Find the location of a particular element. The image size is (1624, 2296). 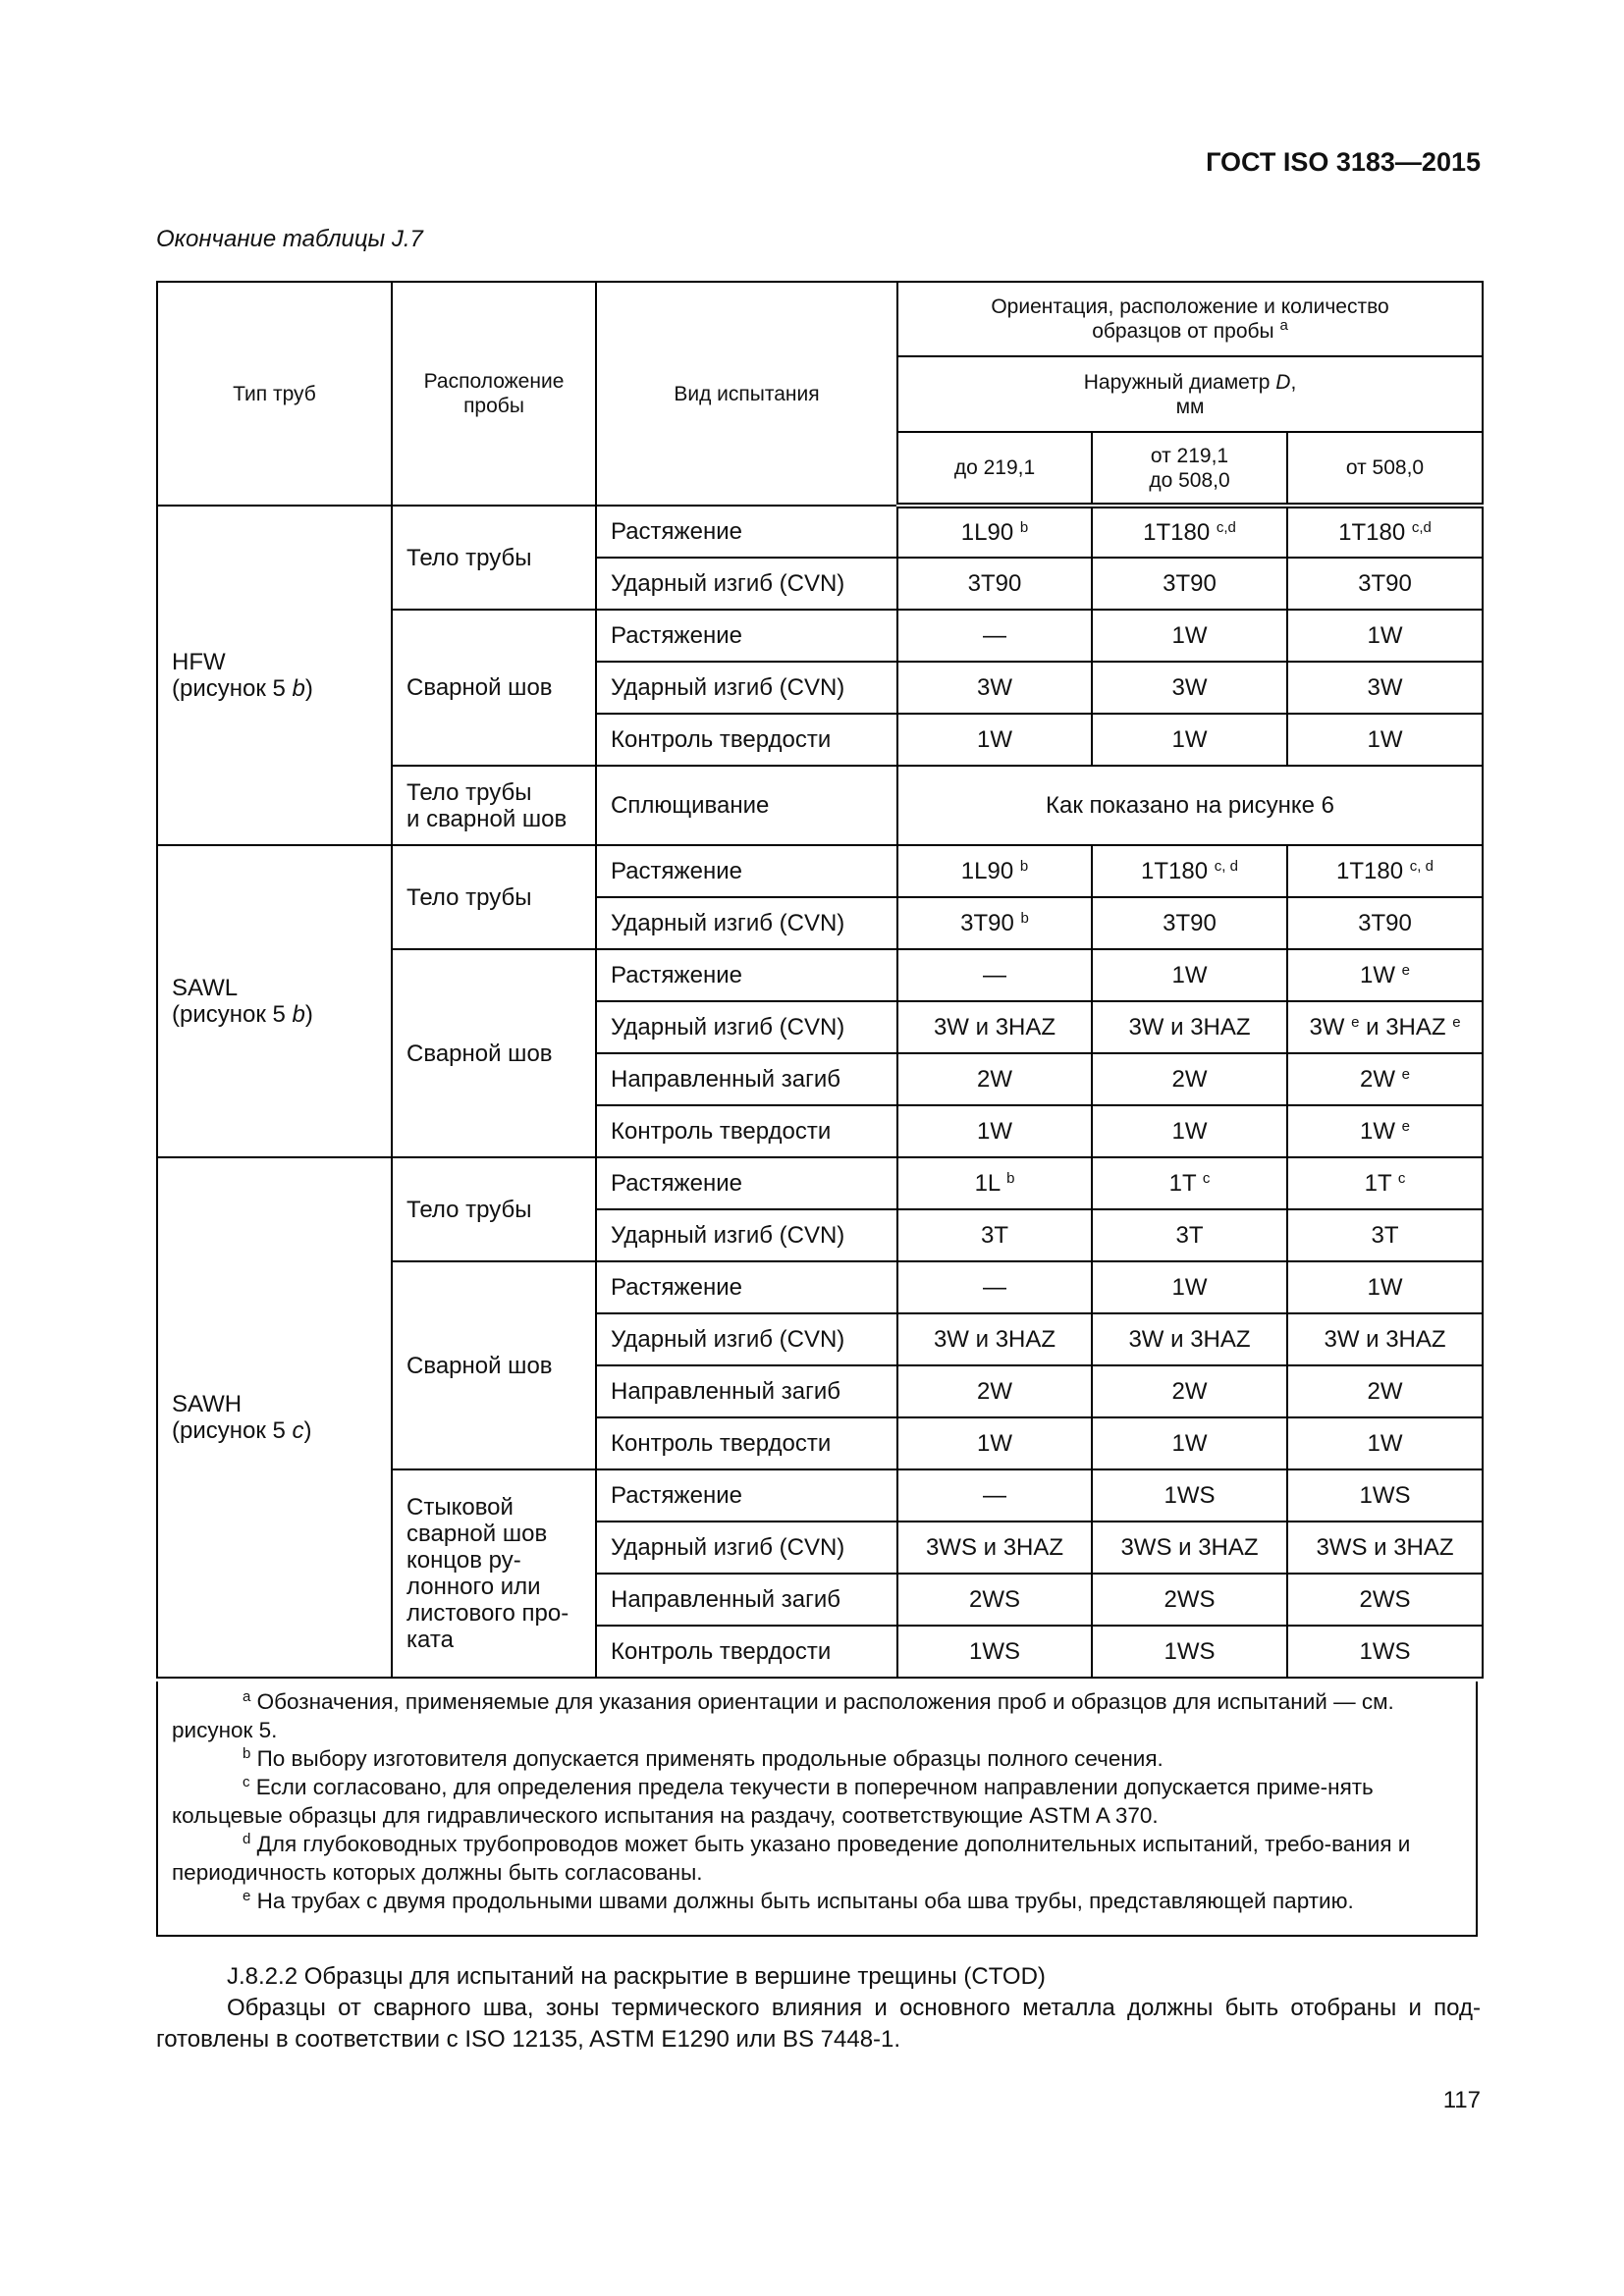

specimen-value: 3WS и 3HAZ is located at coordinates (994, 1548).